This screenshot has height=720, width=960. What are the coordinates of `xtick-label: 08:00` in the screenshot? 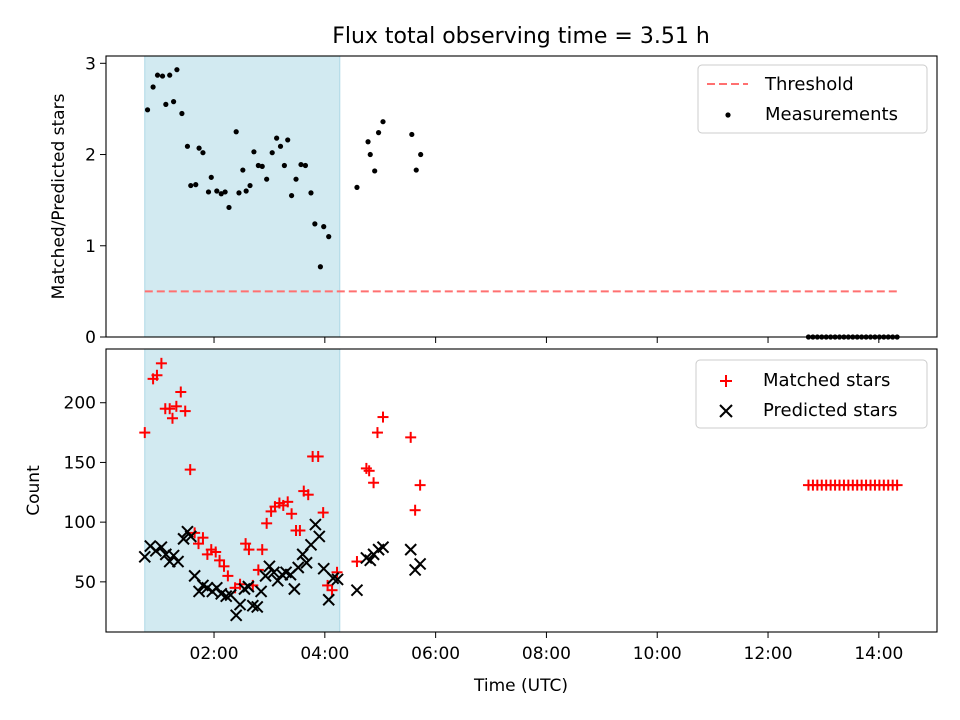 It's located at (546, 654).